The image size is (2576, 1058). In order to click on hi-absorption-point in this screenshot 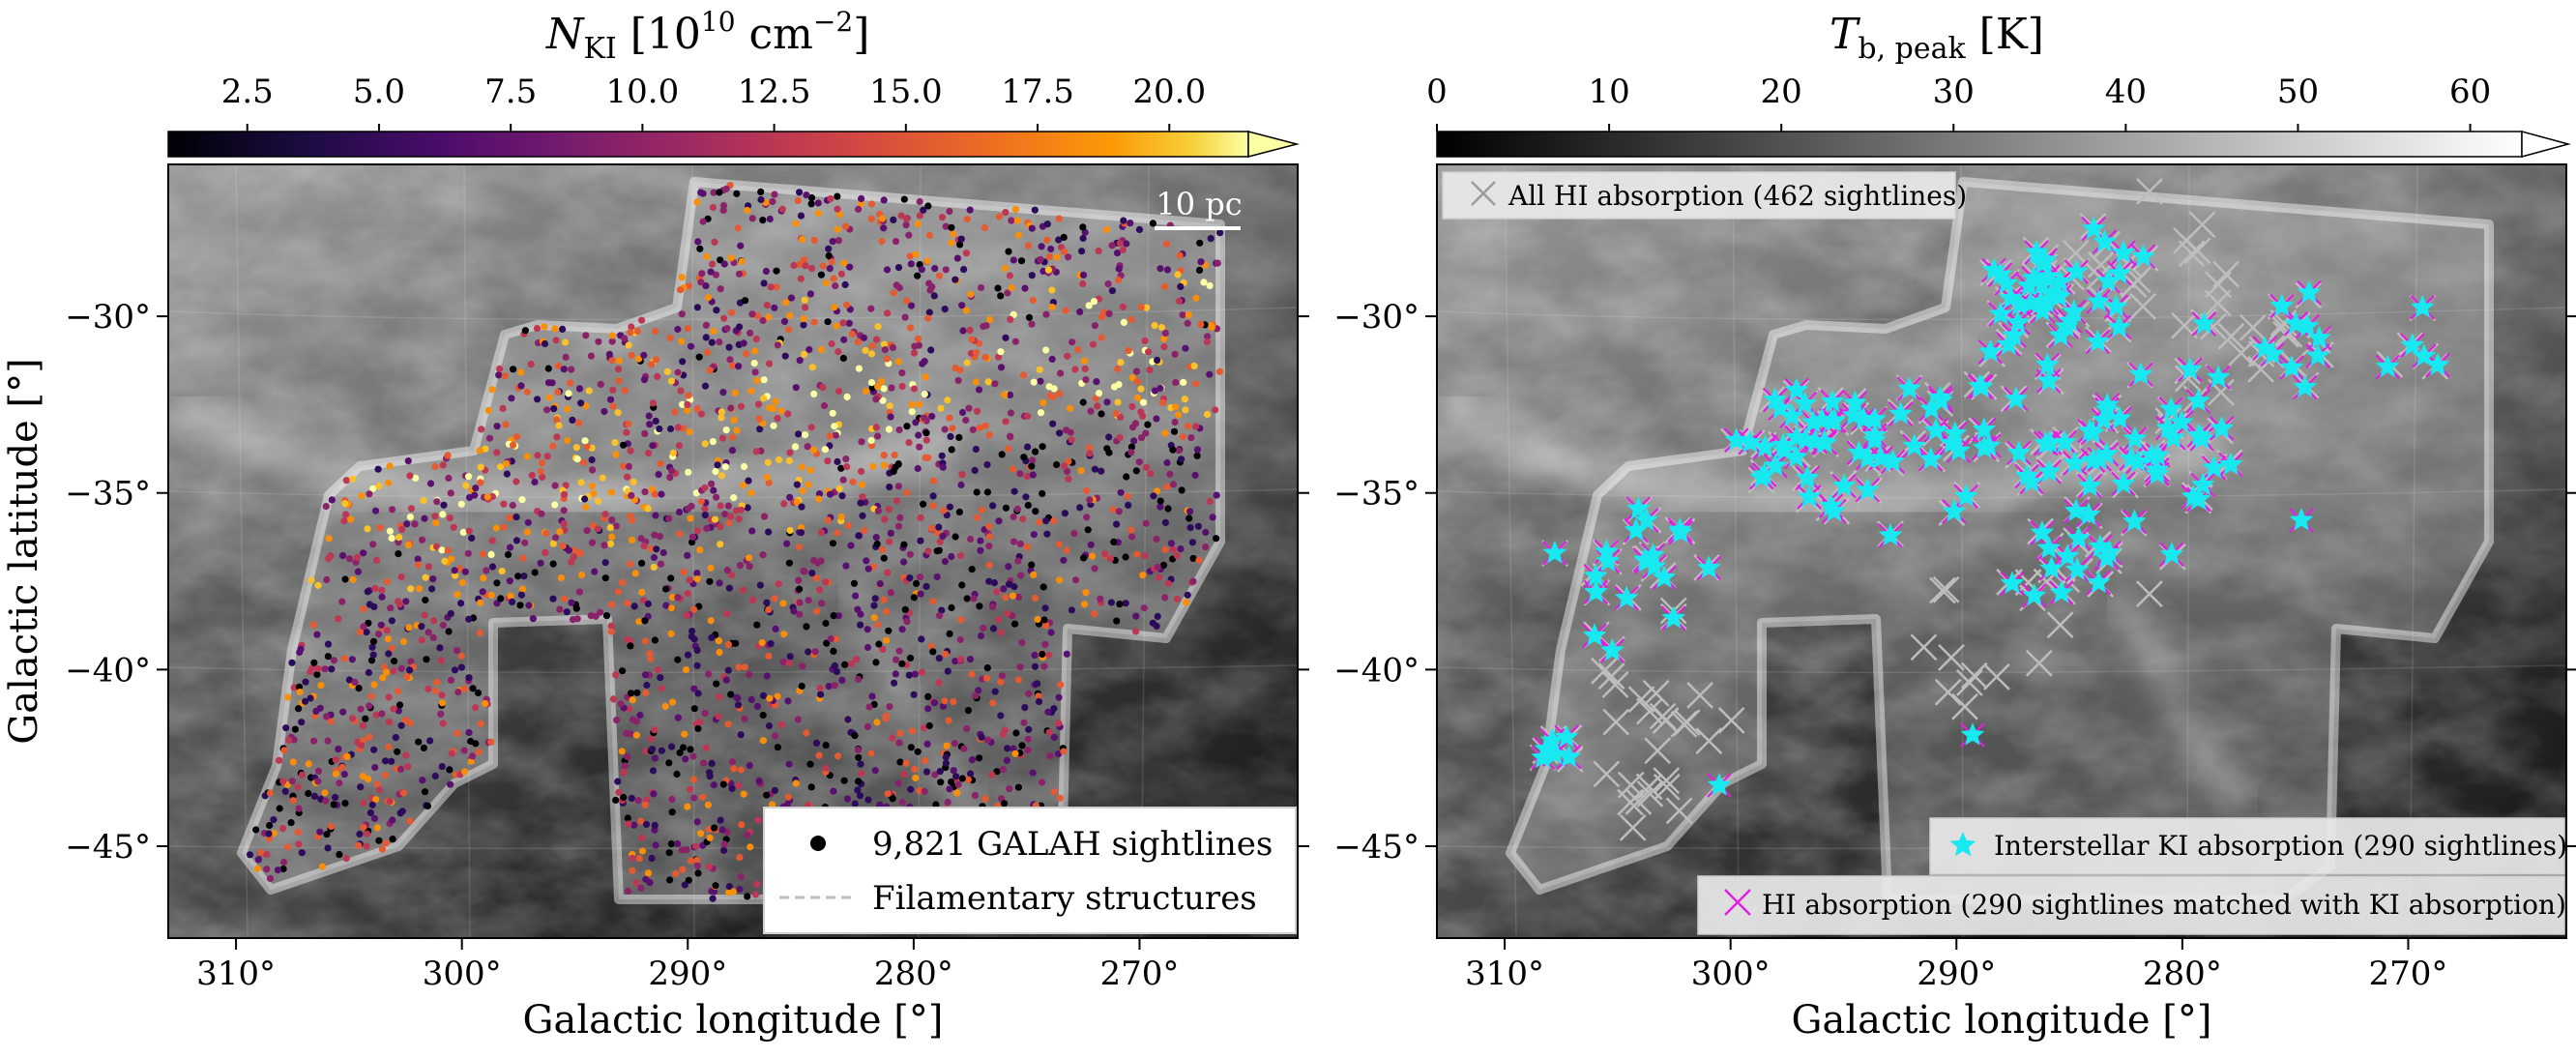, I will do `click(2060, 625)`.